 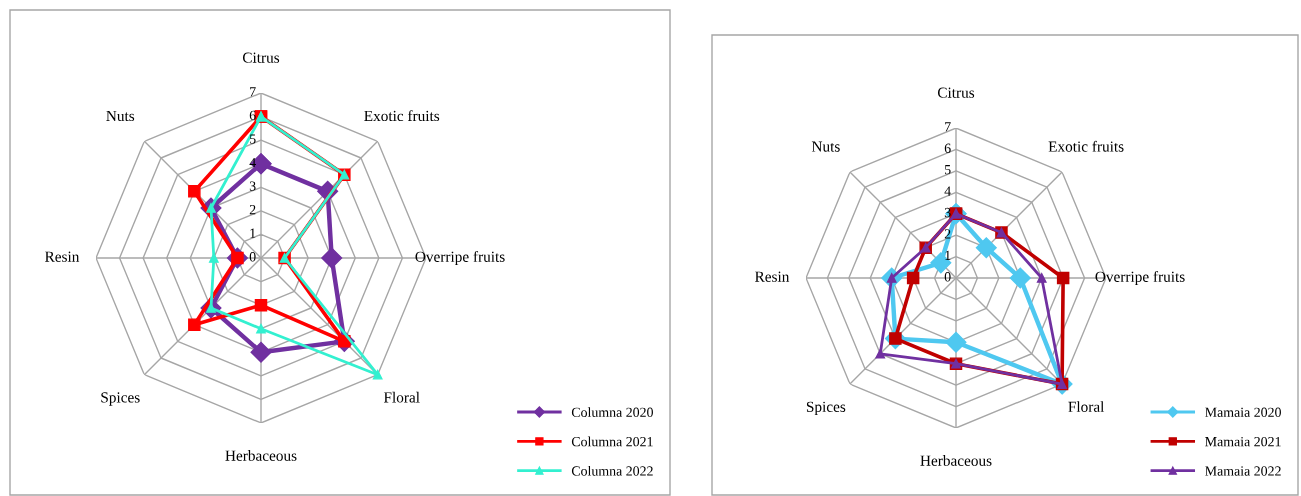 I want to click on legend-label: Mamaia 2022, so click(x=1243, y=471).